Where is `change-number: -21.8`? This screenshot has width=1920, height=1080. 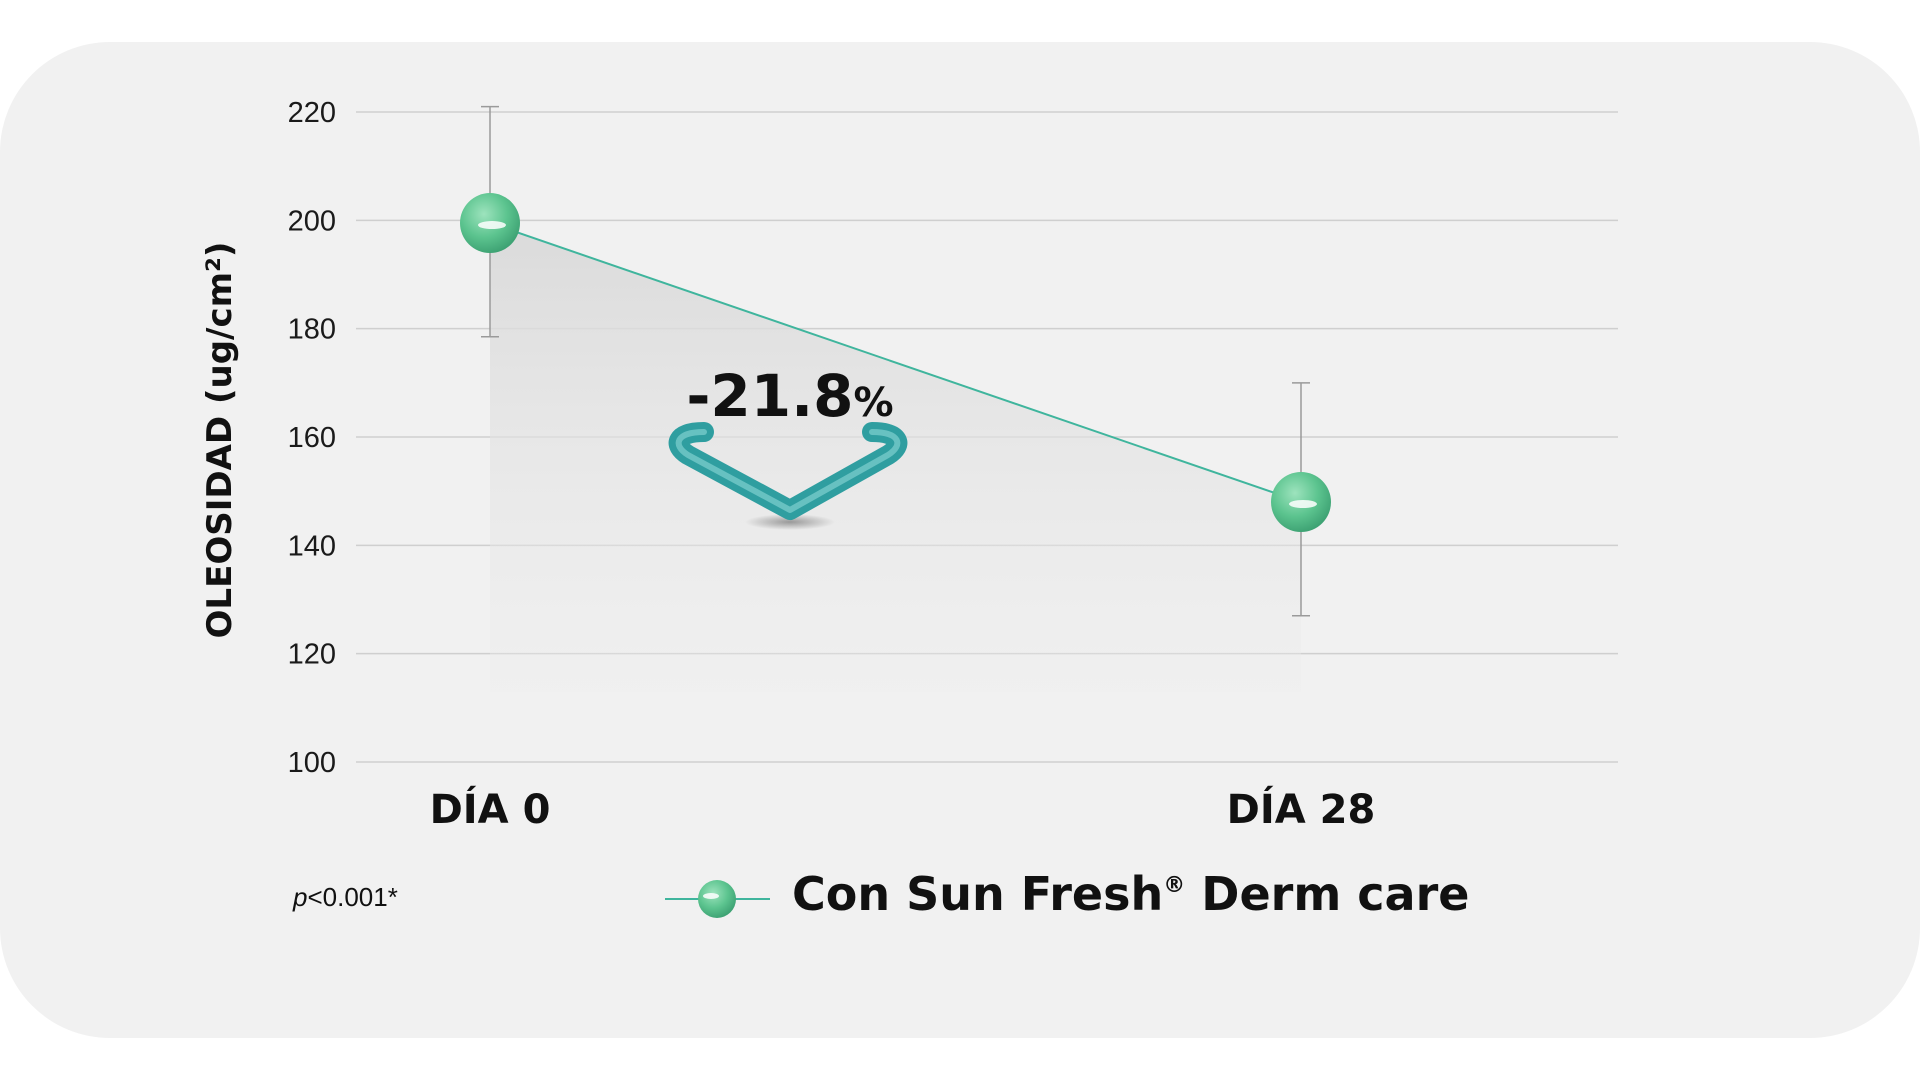 change-number: -21.8 is located at coordinates (769, 396).